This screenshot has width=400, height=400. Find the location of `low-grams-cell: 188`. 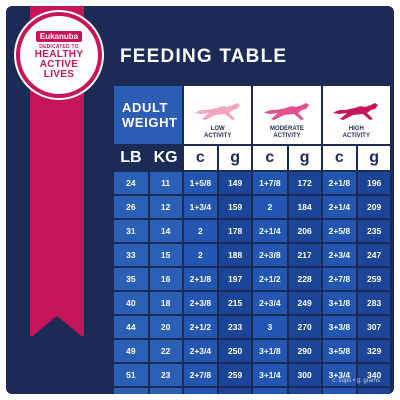

low-grams-cell: 188 is located at coordinates (235, 255).